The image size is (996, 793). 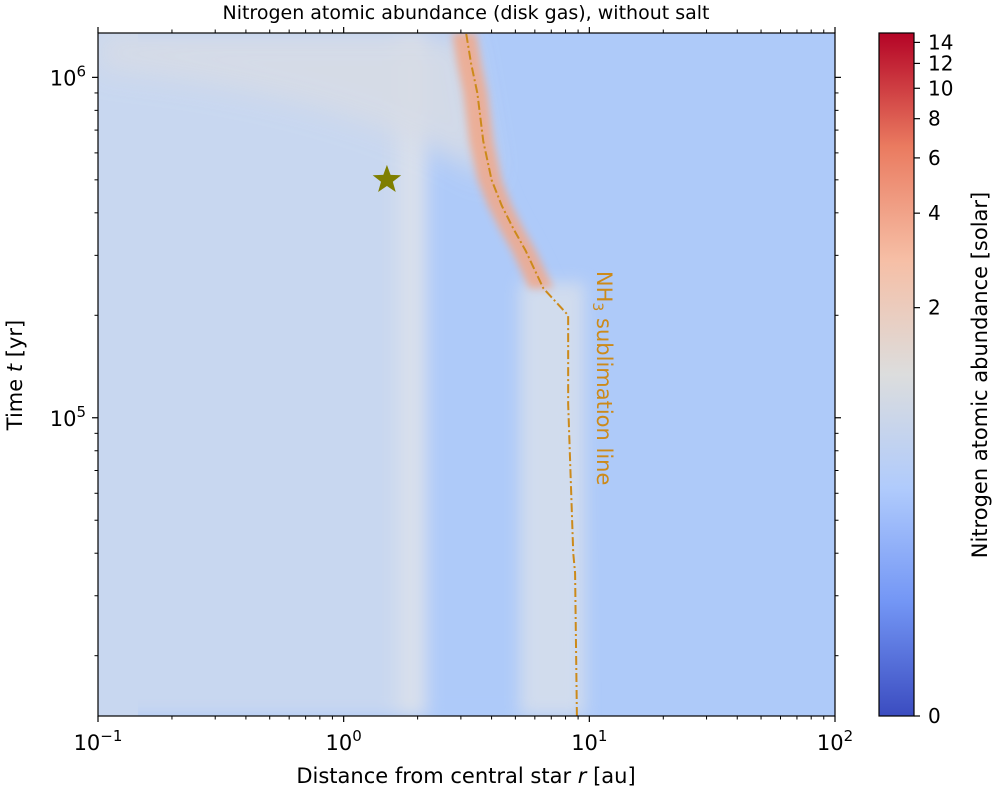 I want to click on colorbar-tick-label: 8, so click(x=934, y=119).